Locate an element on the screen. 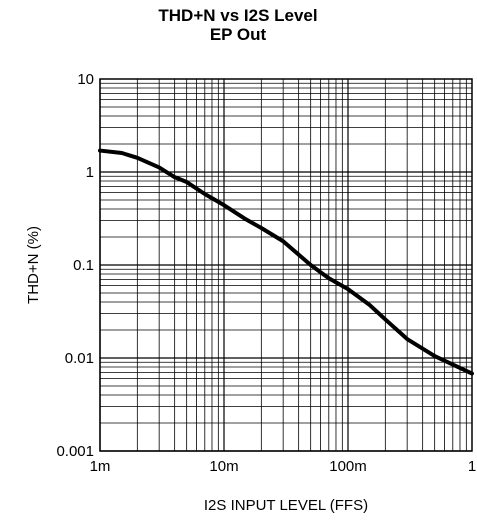 This screenshot has height=525, width=477. x-axis-label: I2S INPUT LEVEL (FFS) is located at coordinates (286, 505).